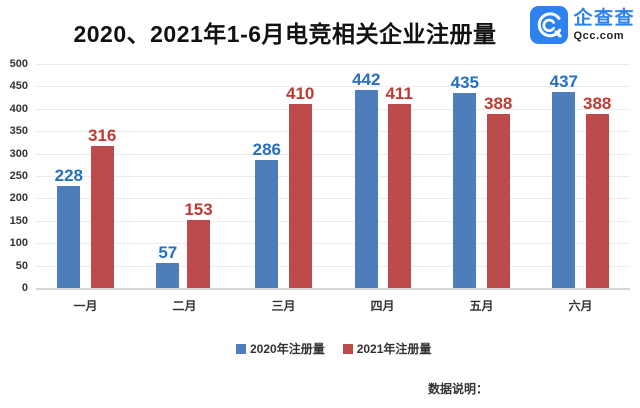  I want to click on bar-column: 411, so click(399, 185).